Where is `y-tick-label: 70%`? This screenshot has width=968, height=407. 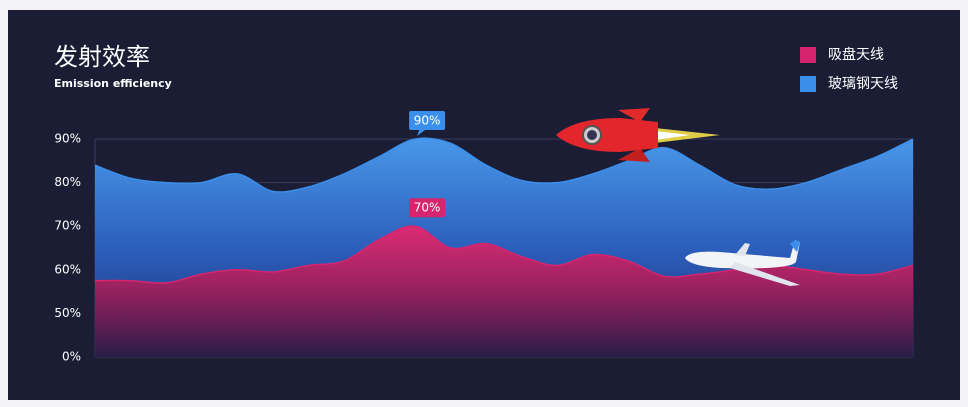 y-tick-label: 70% is located at coordinates (67, 226).